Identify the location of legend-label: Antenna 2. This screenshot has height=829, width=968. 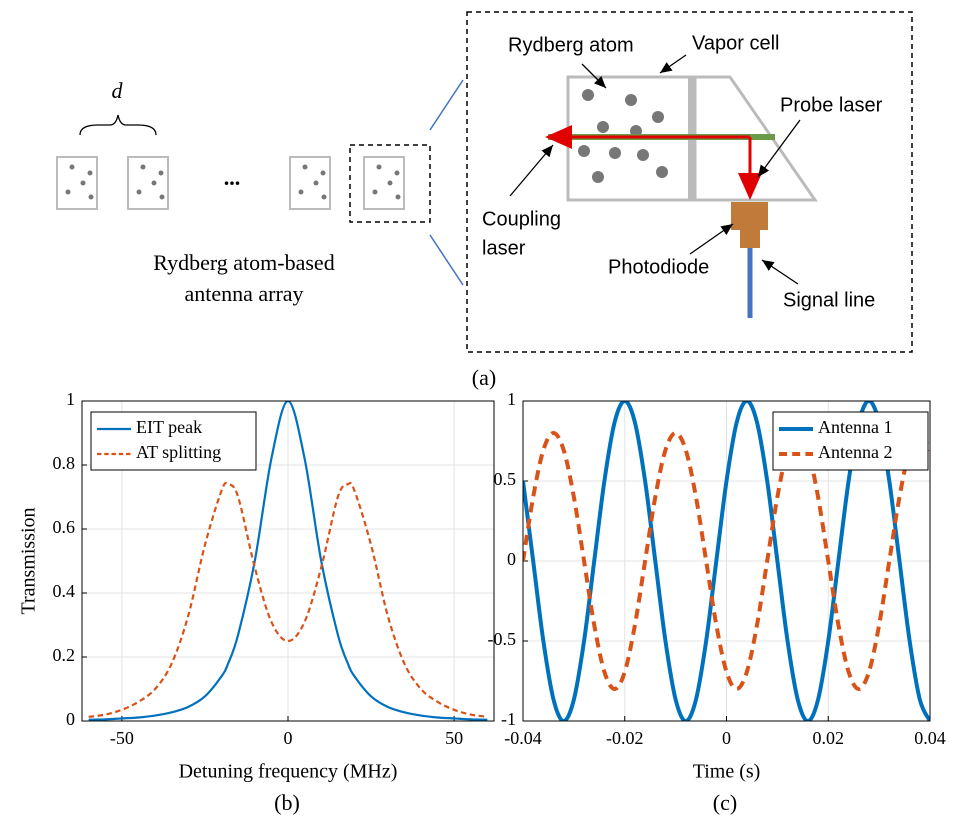
(855, 452).